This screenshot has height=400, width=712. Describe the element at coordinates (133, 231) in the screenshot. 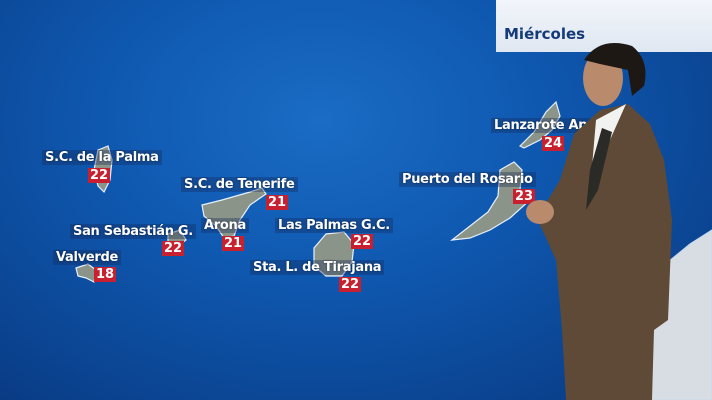

I see `city-label: San Sebastián G.` at that location.